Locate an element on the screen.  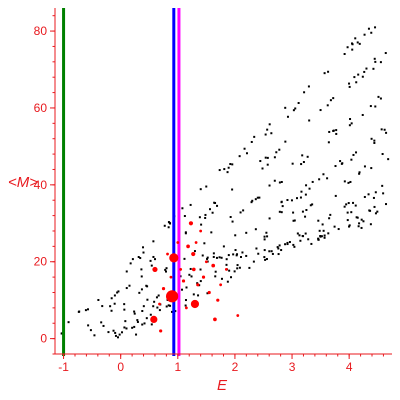
y-tick-label: 60 is located at coordinates (41, 108).